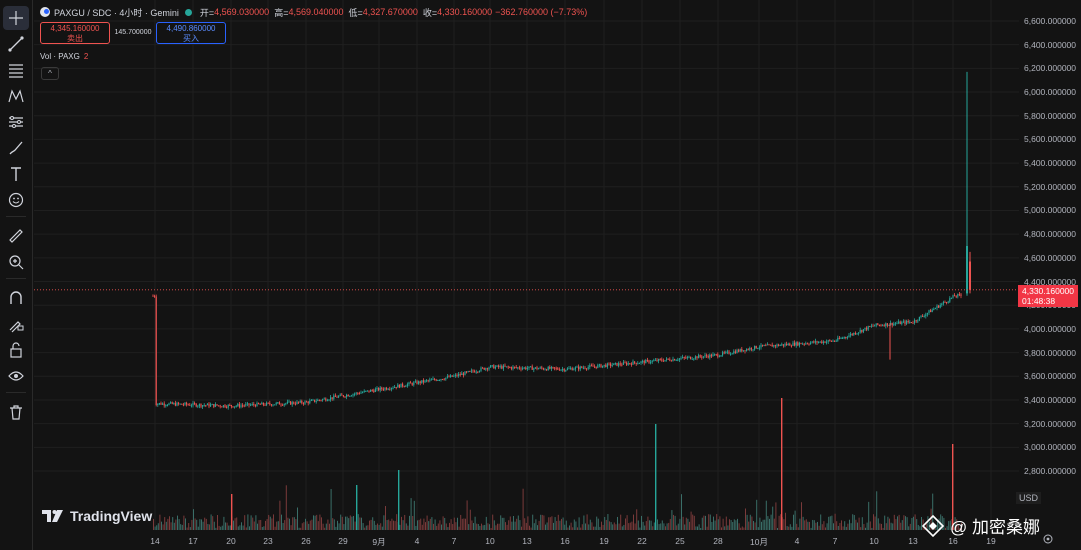 The image size is (1081, 550). Describe the element at coordinates (16, 148) in the screenshot. I see `brush-icon` at that location.